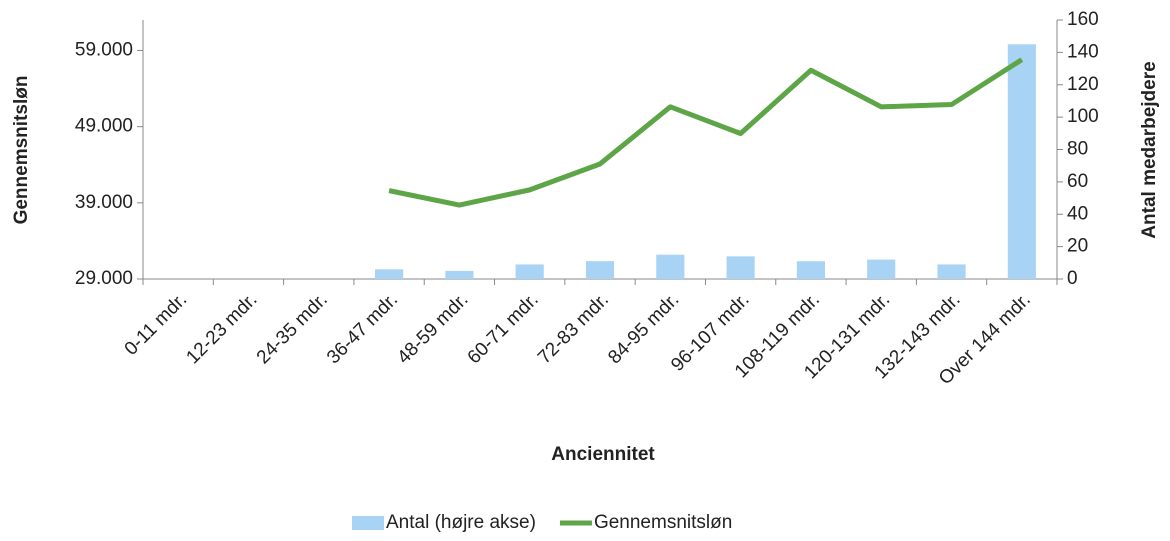 This screenshot has width=1170, height=541. I want to click on legend-label: Gennemsnitsløn, so click(663, 522).